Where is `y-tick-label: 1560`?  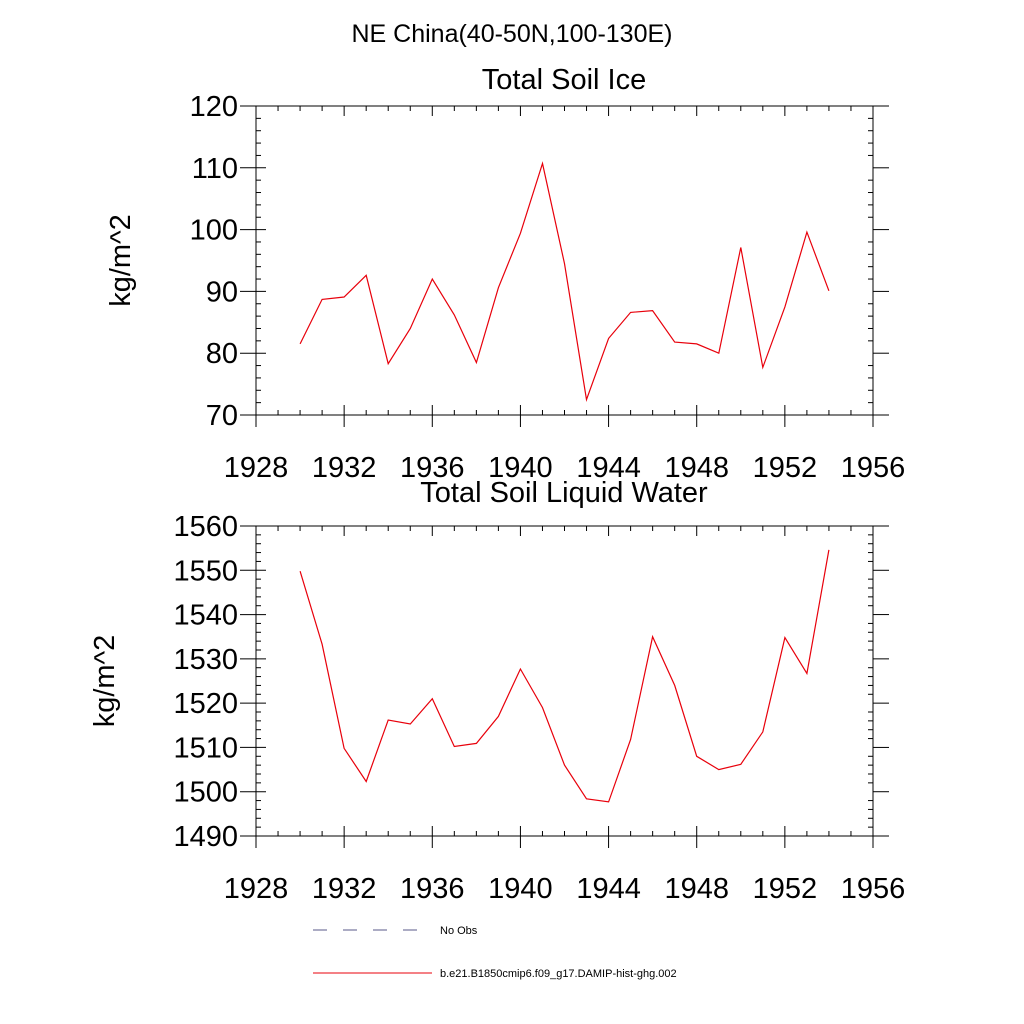 y-tick-label: 1560 is located at coordinates (205, 527).